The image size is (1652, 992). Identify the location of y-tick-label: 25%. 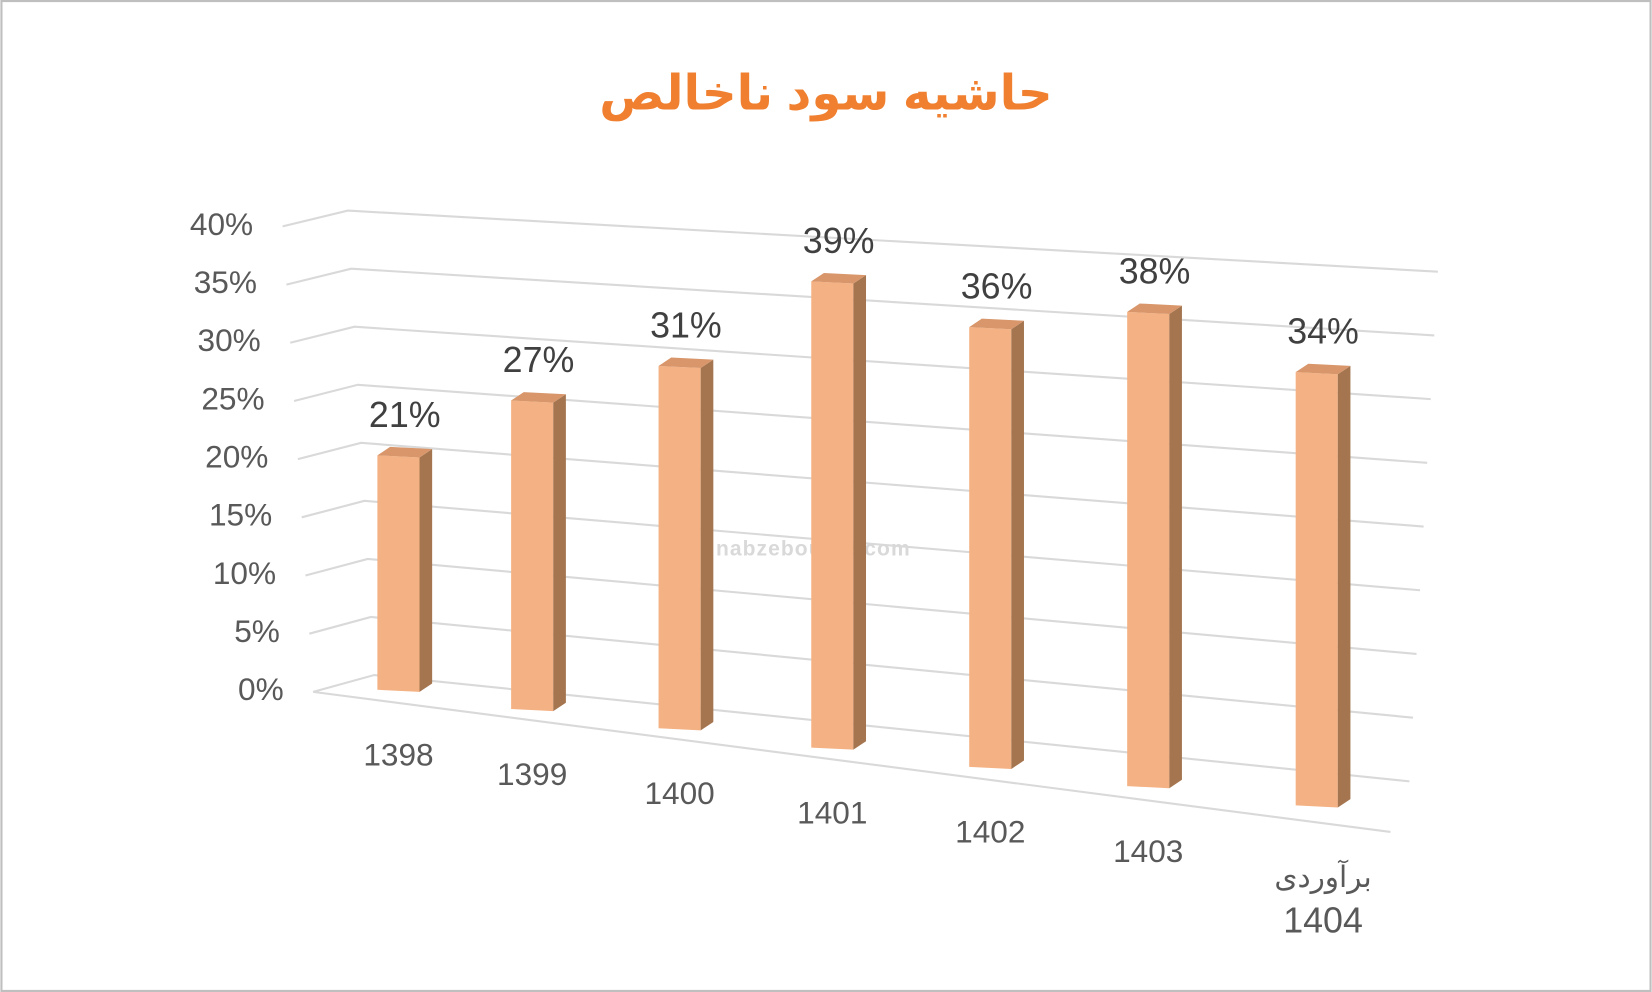
(232, 398).